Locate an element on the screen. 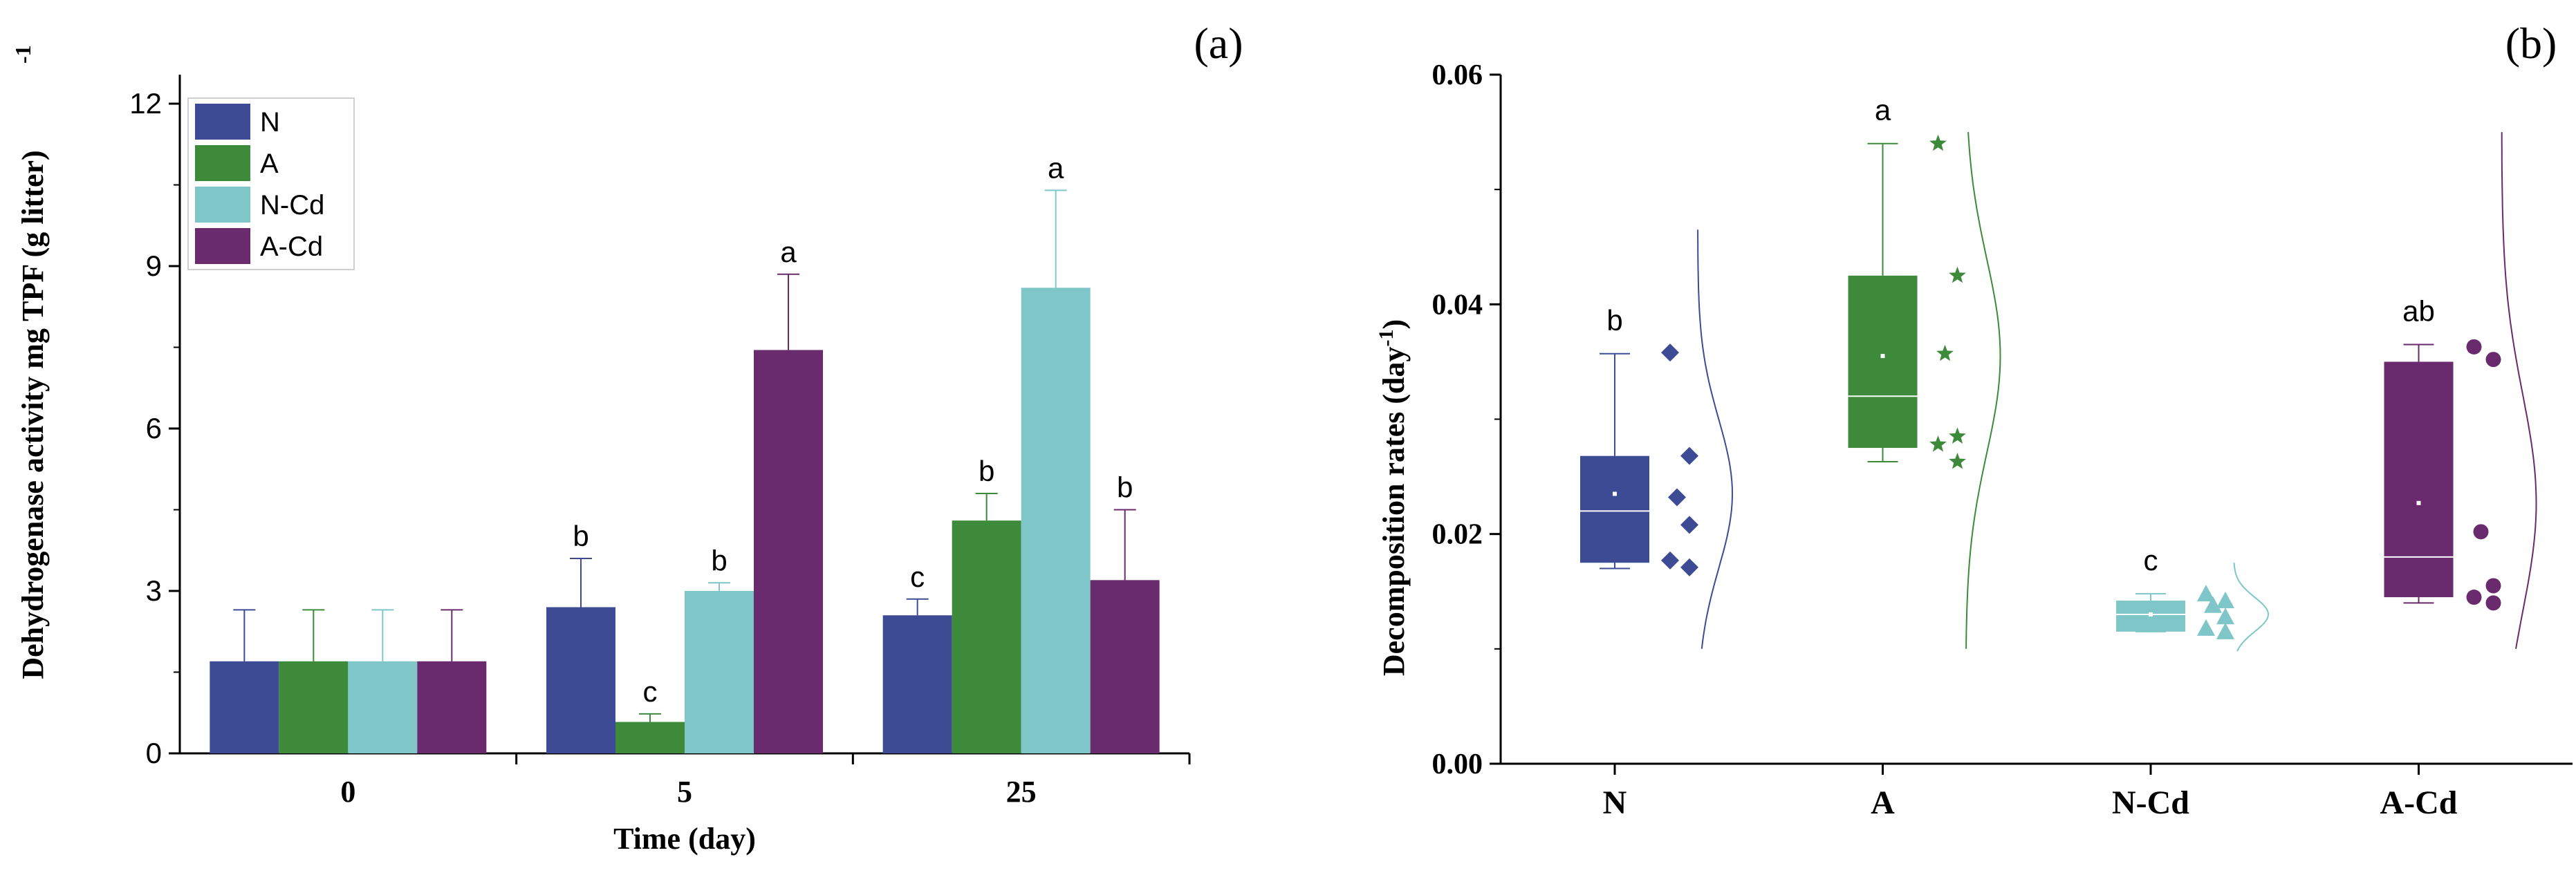  panel-a-y-axis-title: Dehydrogenase activity mg TPF (g litter) is located at coordinates (33, 414).